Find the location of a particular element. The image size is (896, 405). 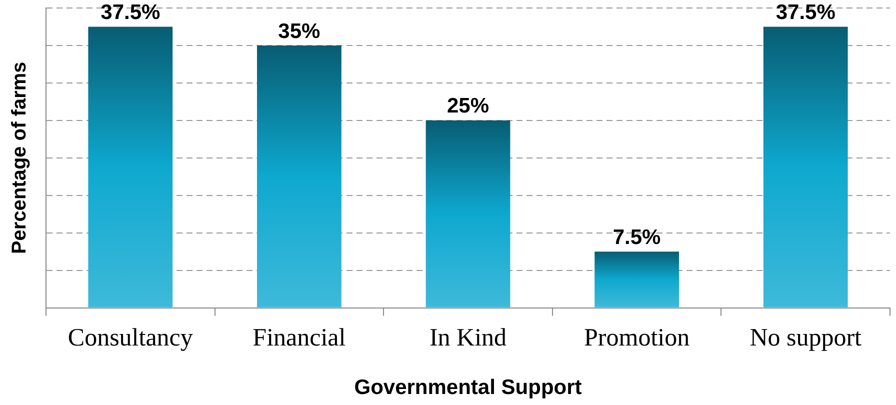

x-tick-label: No support is located at coordinates (806, 338).